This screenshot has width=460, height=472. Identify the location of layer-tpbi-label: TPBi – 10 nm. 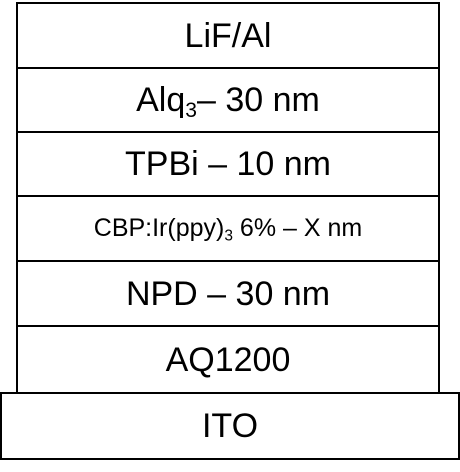
(228, 164).